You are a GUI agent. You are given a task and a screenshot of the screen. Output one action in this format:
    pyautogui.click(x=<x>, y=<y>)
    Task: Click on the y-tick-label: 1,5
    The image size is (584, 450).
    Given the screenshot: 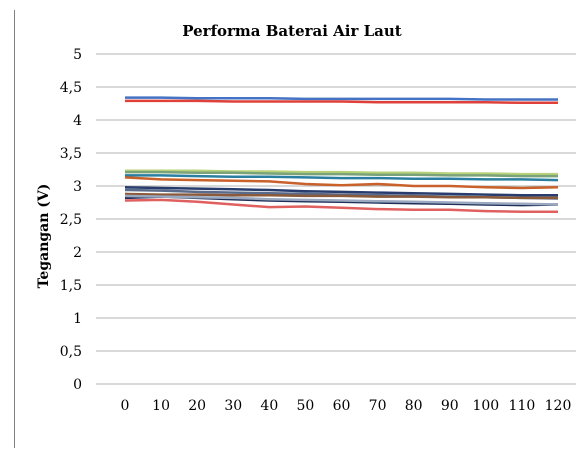 What is the action you would take?
    pyautogui.click(x=71, y=286)
    